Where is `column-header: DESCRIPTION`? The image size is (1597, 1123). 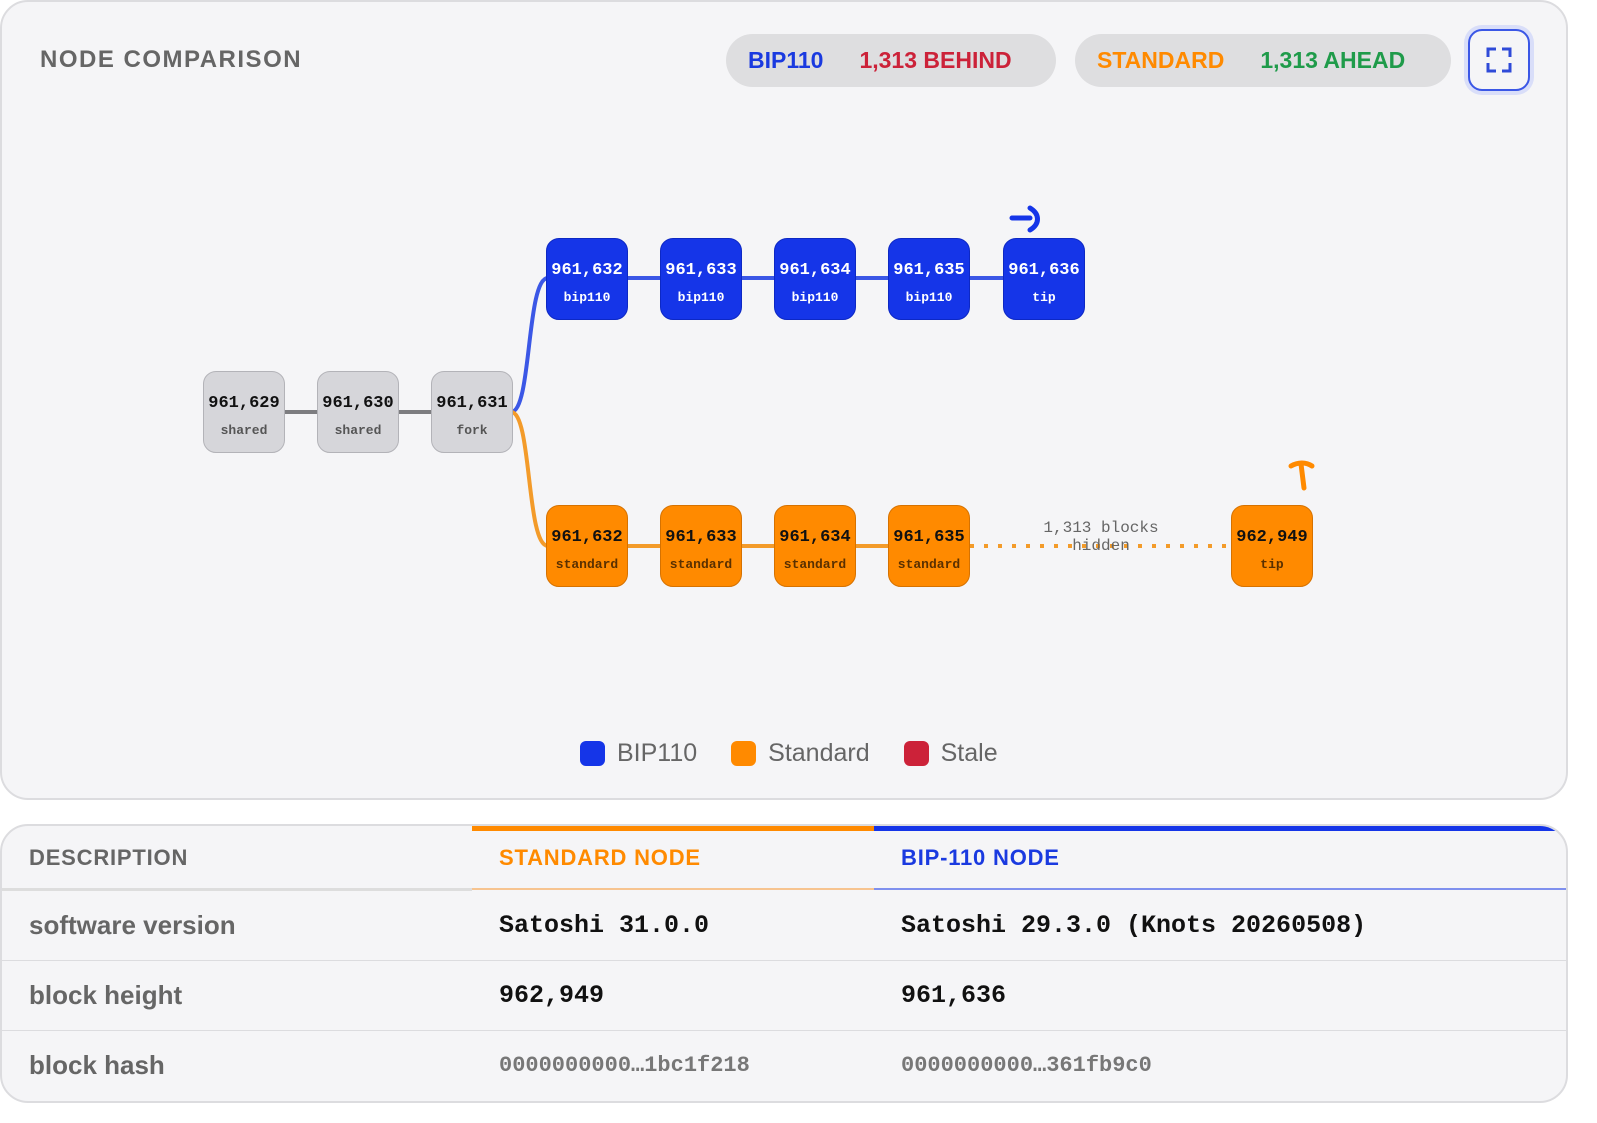 column-header: DESCRIPTION is located at coordinates (109, 857).